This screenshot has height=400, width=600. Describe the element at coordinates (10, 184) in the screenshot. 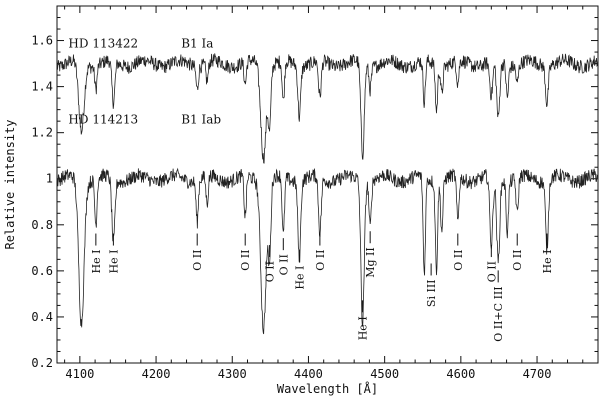

I see `y-axis-label: Relative intensity` at that location.